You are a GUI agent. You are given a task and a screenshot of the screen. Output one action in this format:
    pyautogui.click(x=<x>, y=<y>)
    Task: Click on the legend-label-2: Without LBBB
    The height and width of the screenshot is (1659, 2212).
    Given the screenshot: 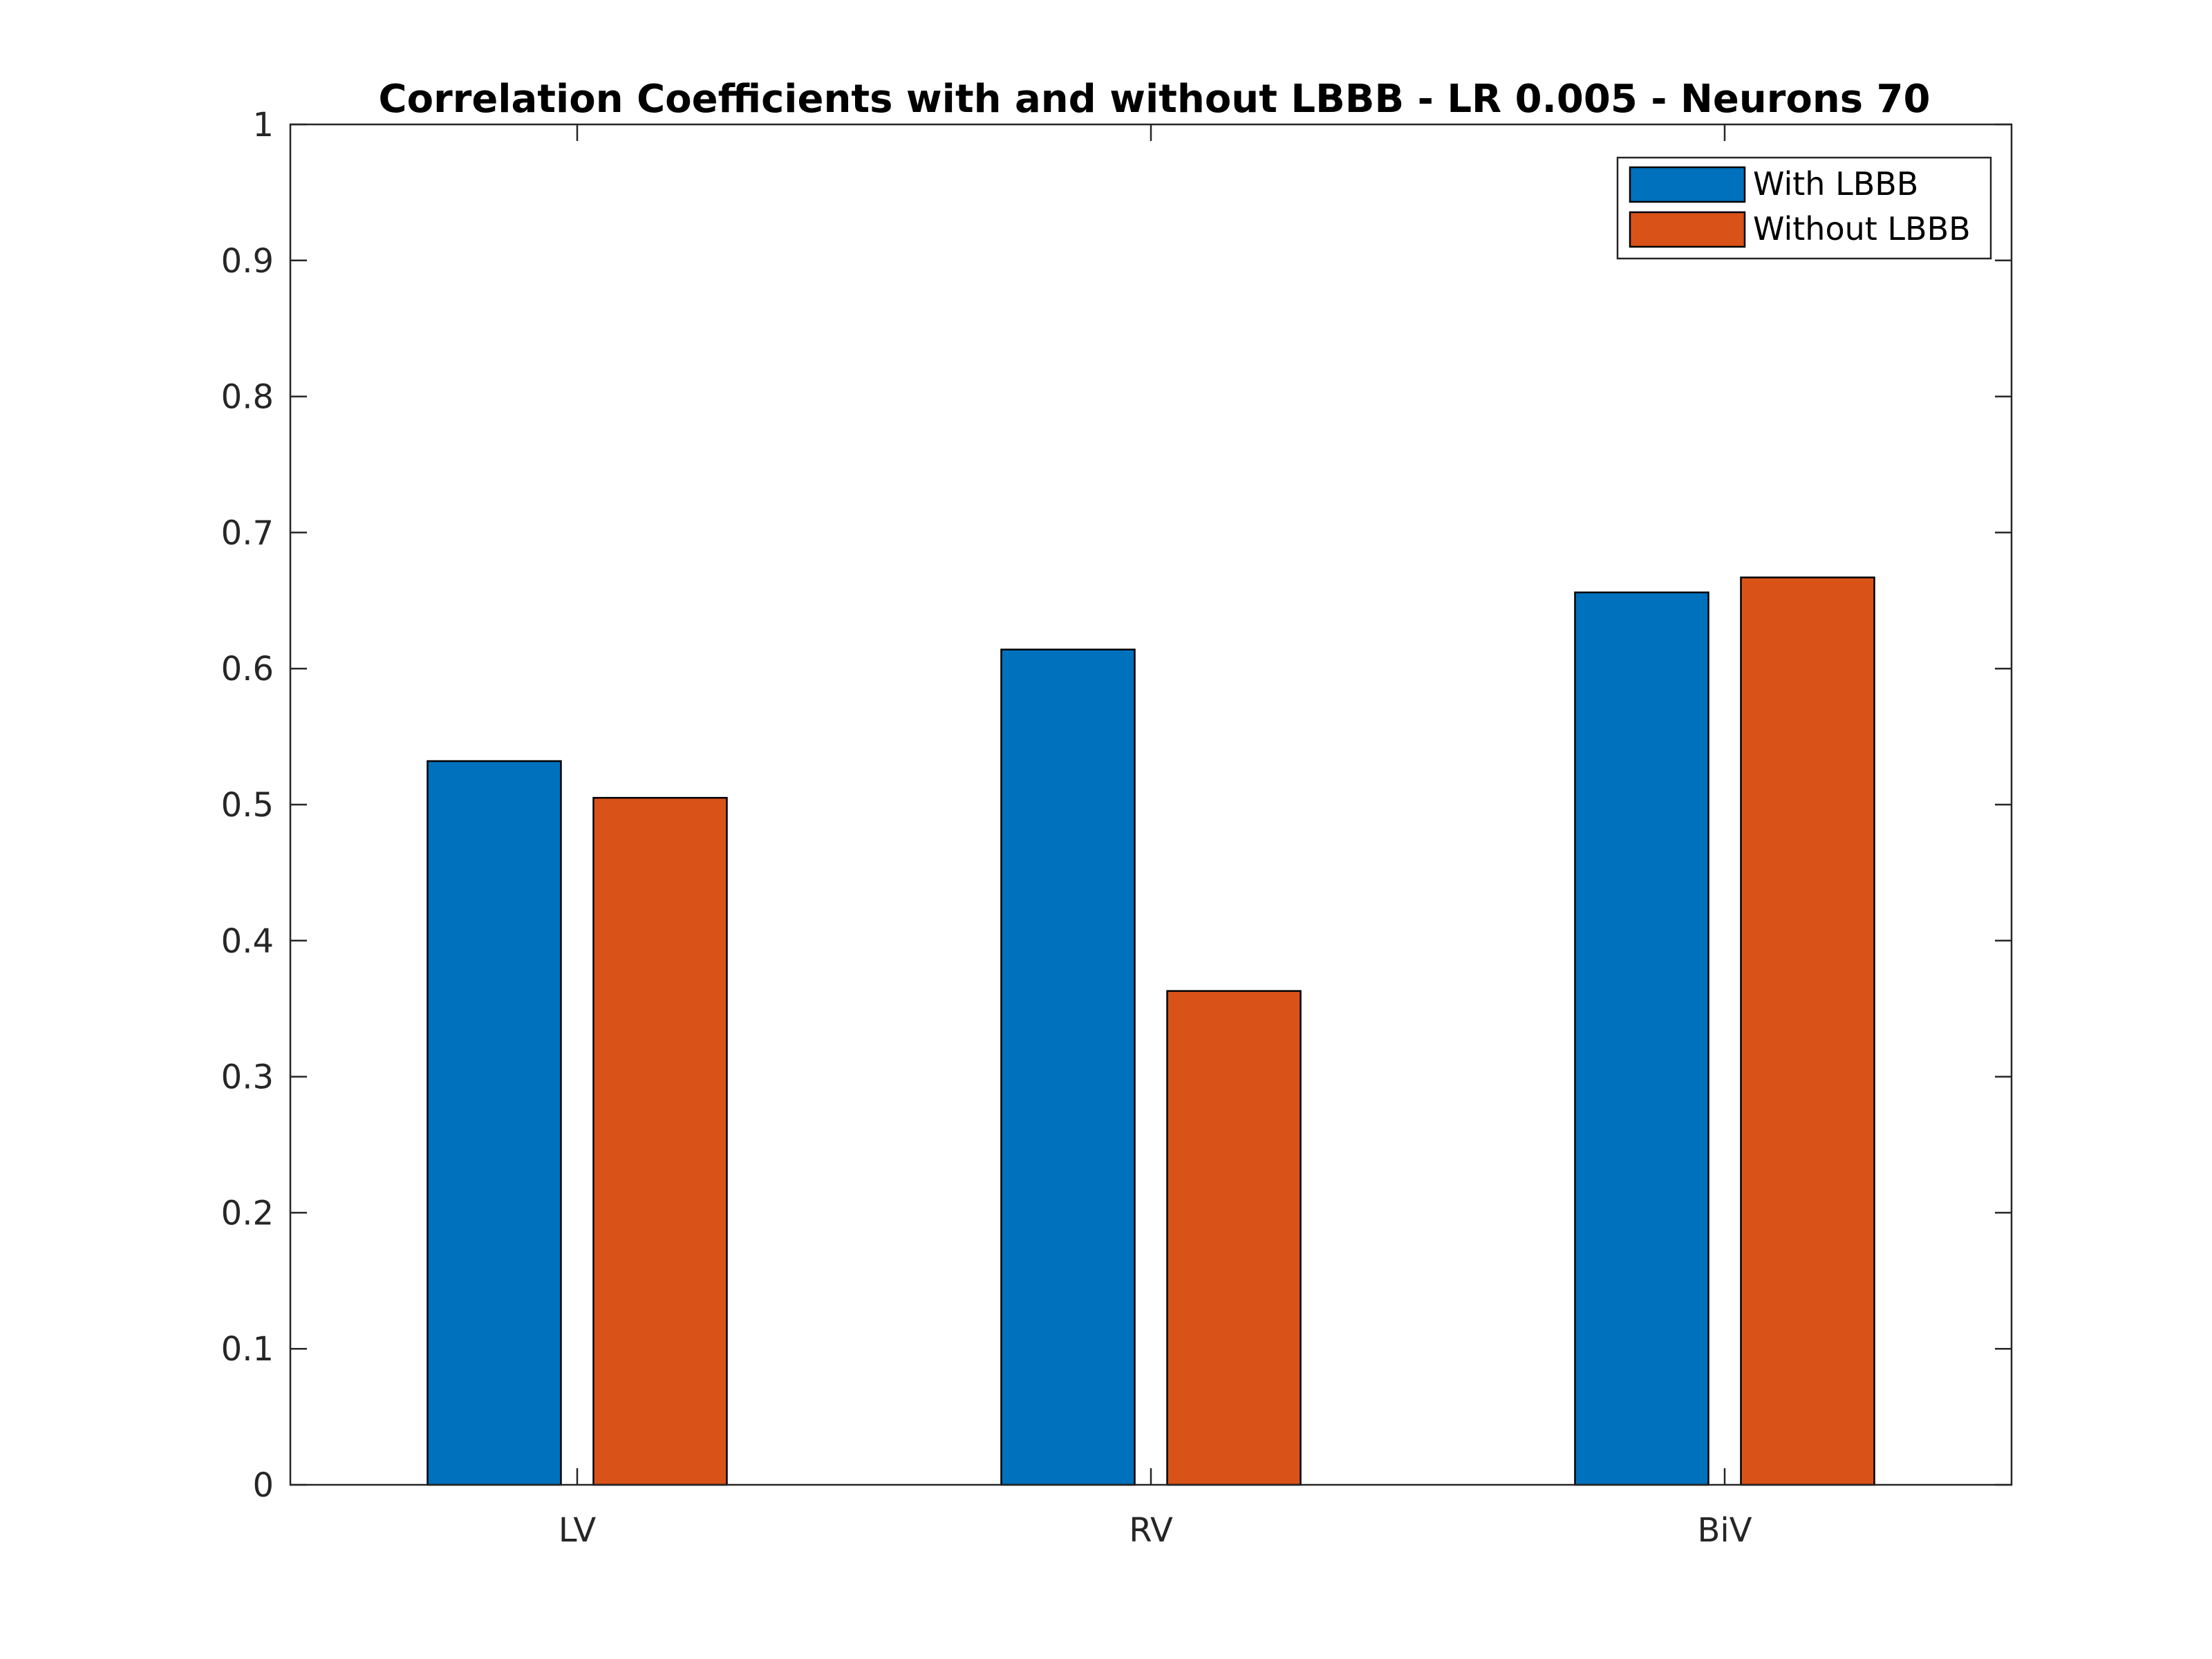 What is the action you would take?
    pyautogui.click(x=1862, y=228)
    